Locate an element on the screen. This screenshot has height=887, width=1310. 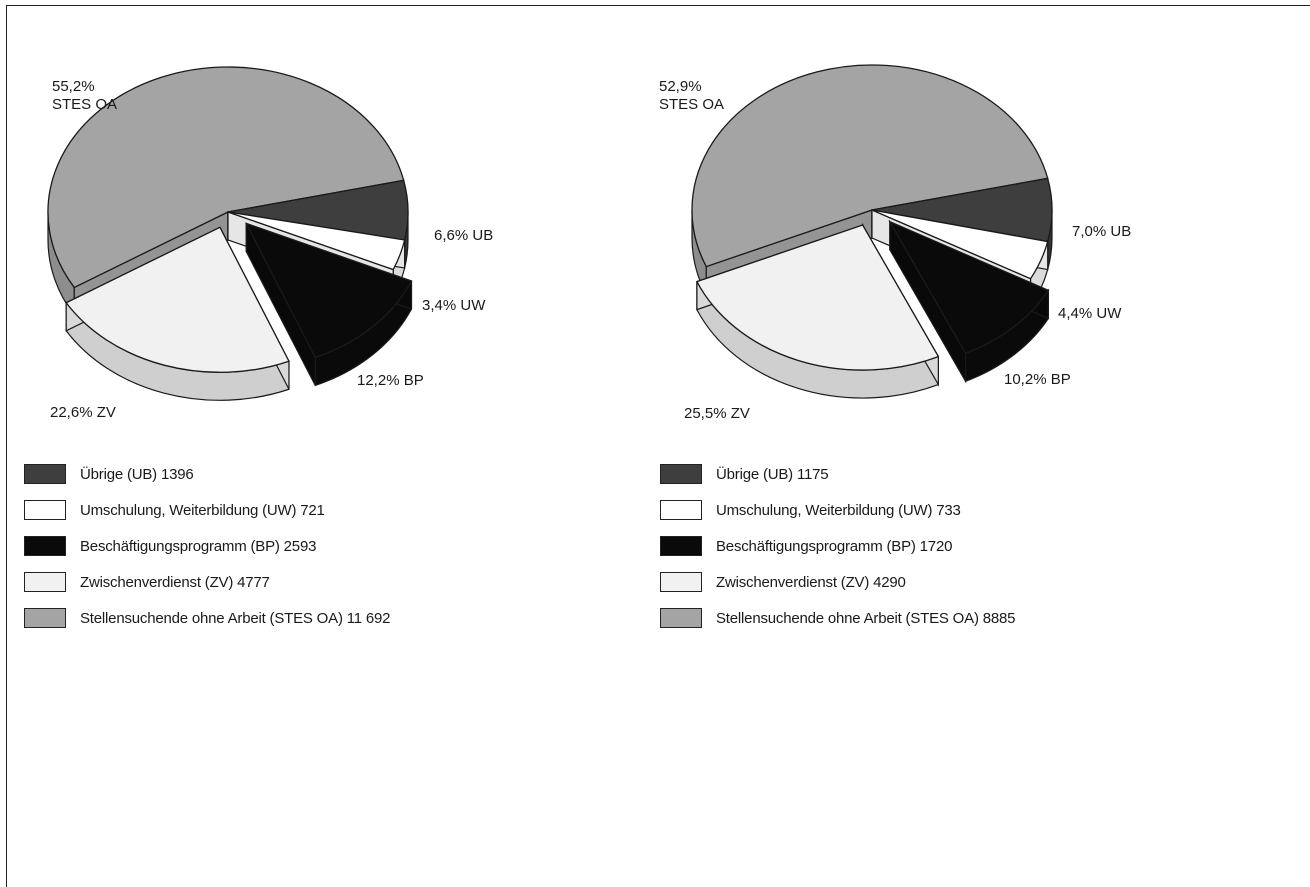
legend-item-ub: Übrige (UB) 1175 is located at coordinates (837, 474).